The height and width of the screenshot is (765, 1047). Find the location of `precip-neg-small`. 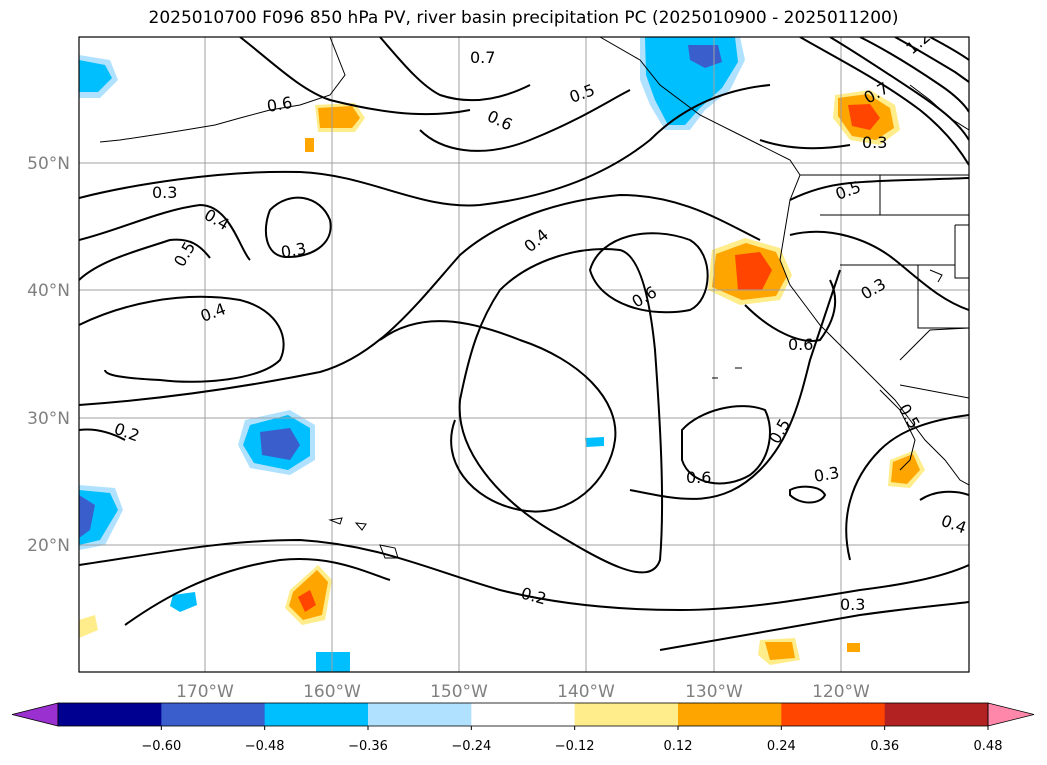

precip-neg-small is located at coordinates (387, 554).